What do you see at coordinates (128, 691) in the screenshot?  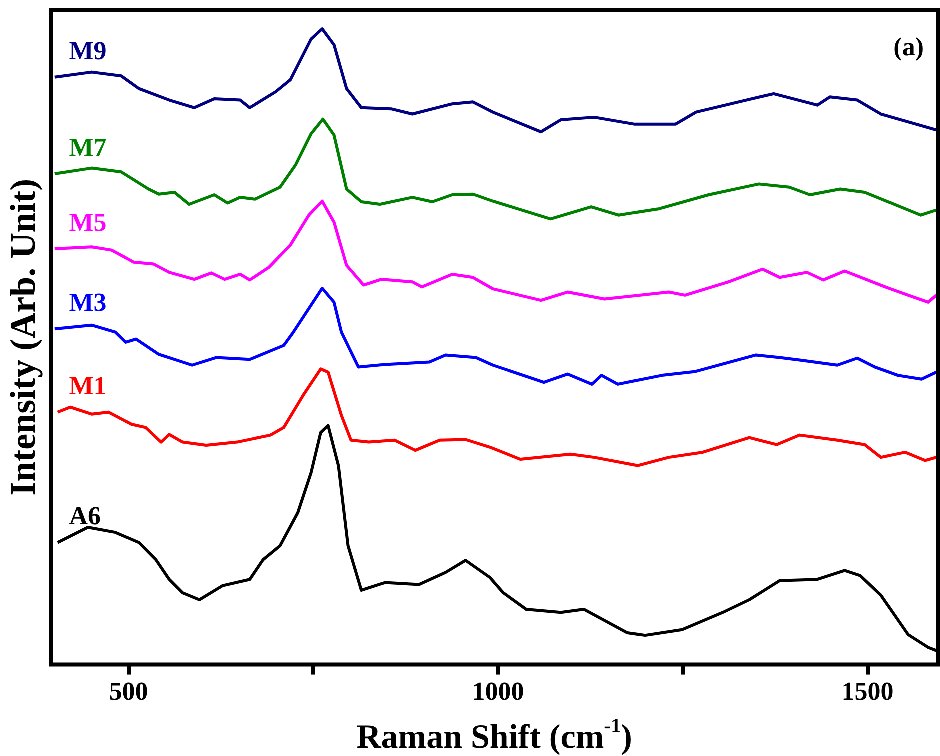 I see `x-tick-label: 500` at bounding box center [128, 691].